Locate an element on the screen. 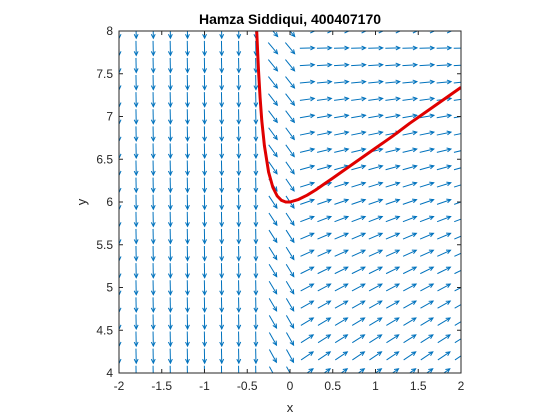  y-tick-label: 5 is located at coordinates (109, 288).